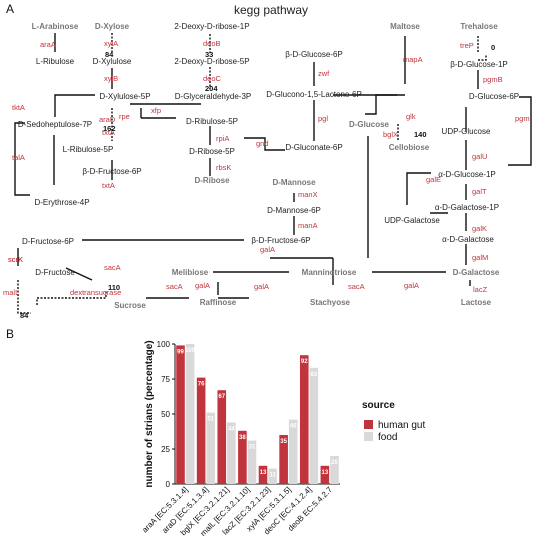 Image resolution: width=543 pixels, height=550 pixels. I want to click on y-tick-label: 75, so click(165, 379).